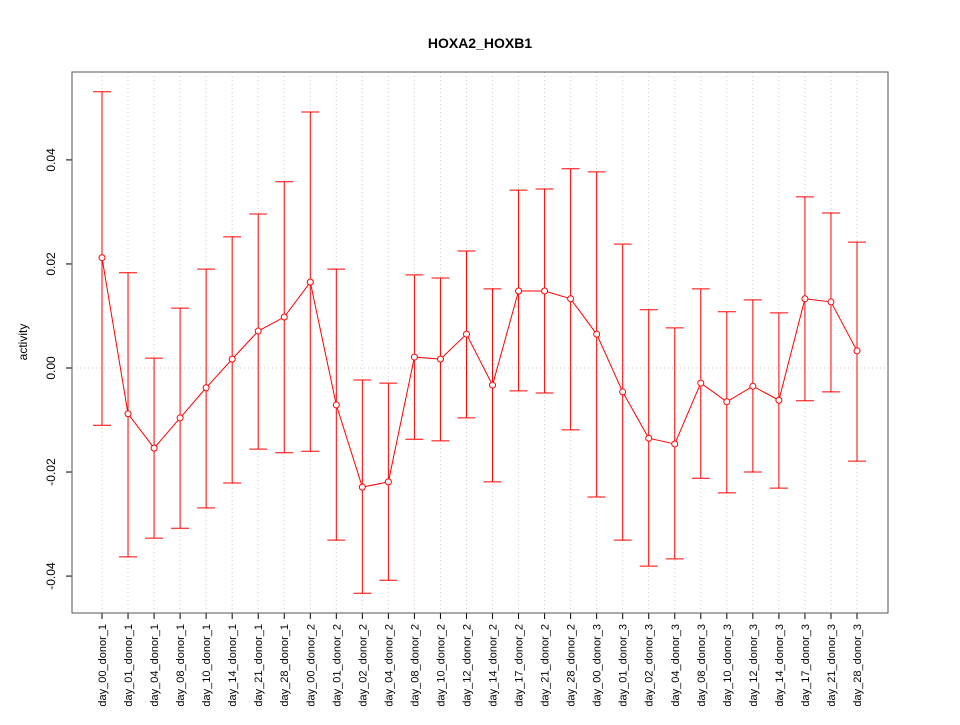  Describe the element at coordinates (480, 43) in the screenshot. I see `chart-title: HOXA2_HOXB1` at that location.